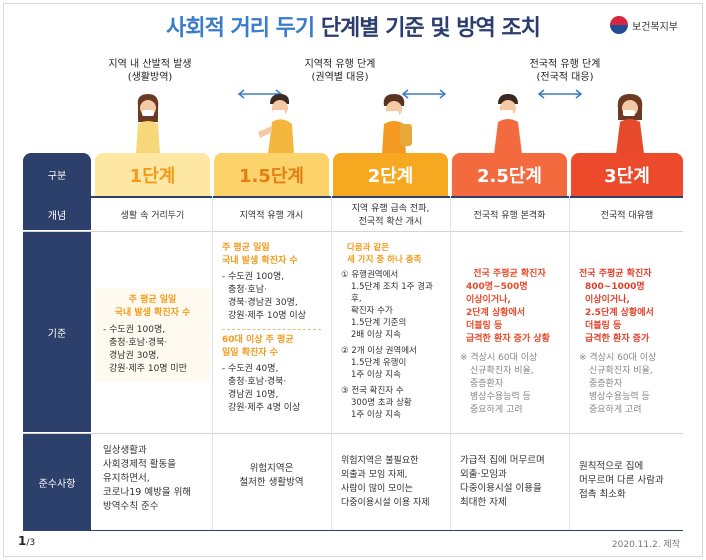  What do you see at coordinates (271, 475) in the screenshot?
I see `rules-level-1-5: 위험지역은 철저한 생활방역` at bounding box center [271, 475].